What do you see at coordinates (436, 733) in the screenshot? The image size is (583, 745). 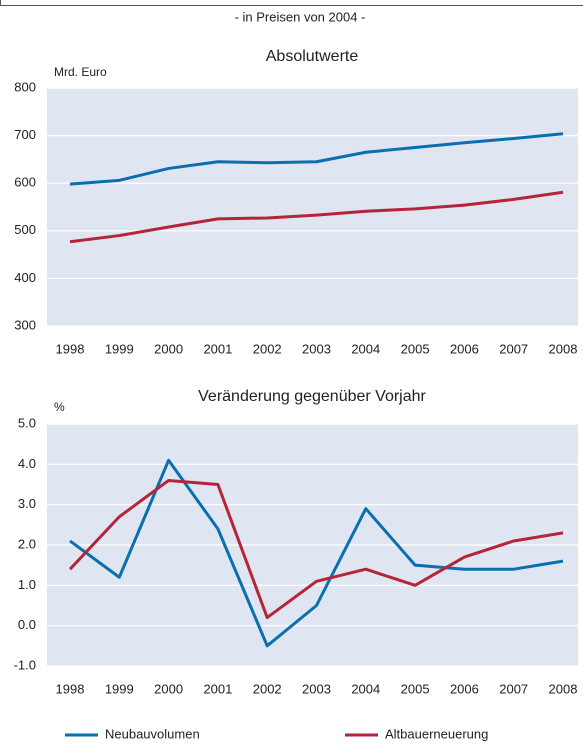 I see `legend-label: Altbauerneuerung` at bounding box center [436, 733].